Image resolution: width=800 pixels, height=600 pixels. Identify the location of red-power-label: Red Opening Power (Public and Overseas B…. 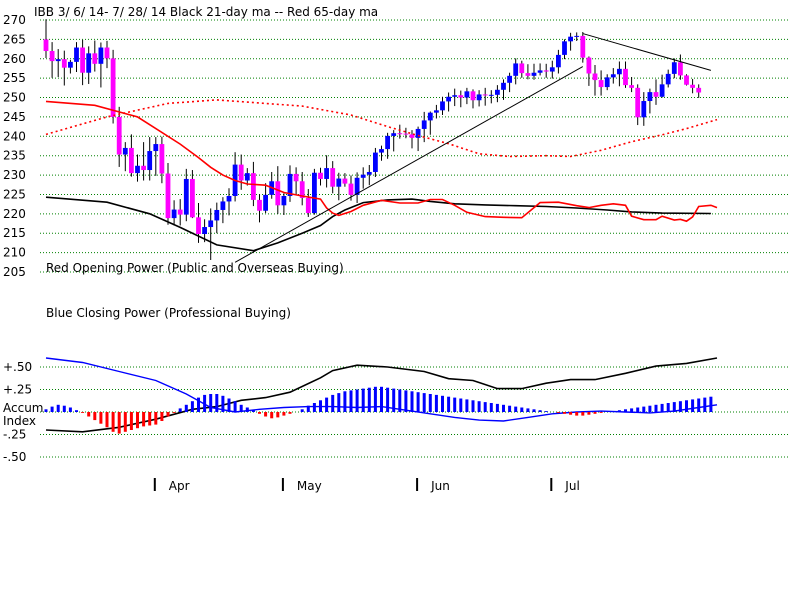
(195, 268).